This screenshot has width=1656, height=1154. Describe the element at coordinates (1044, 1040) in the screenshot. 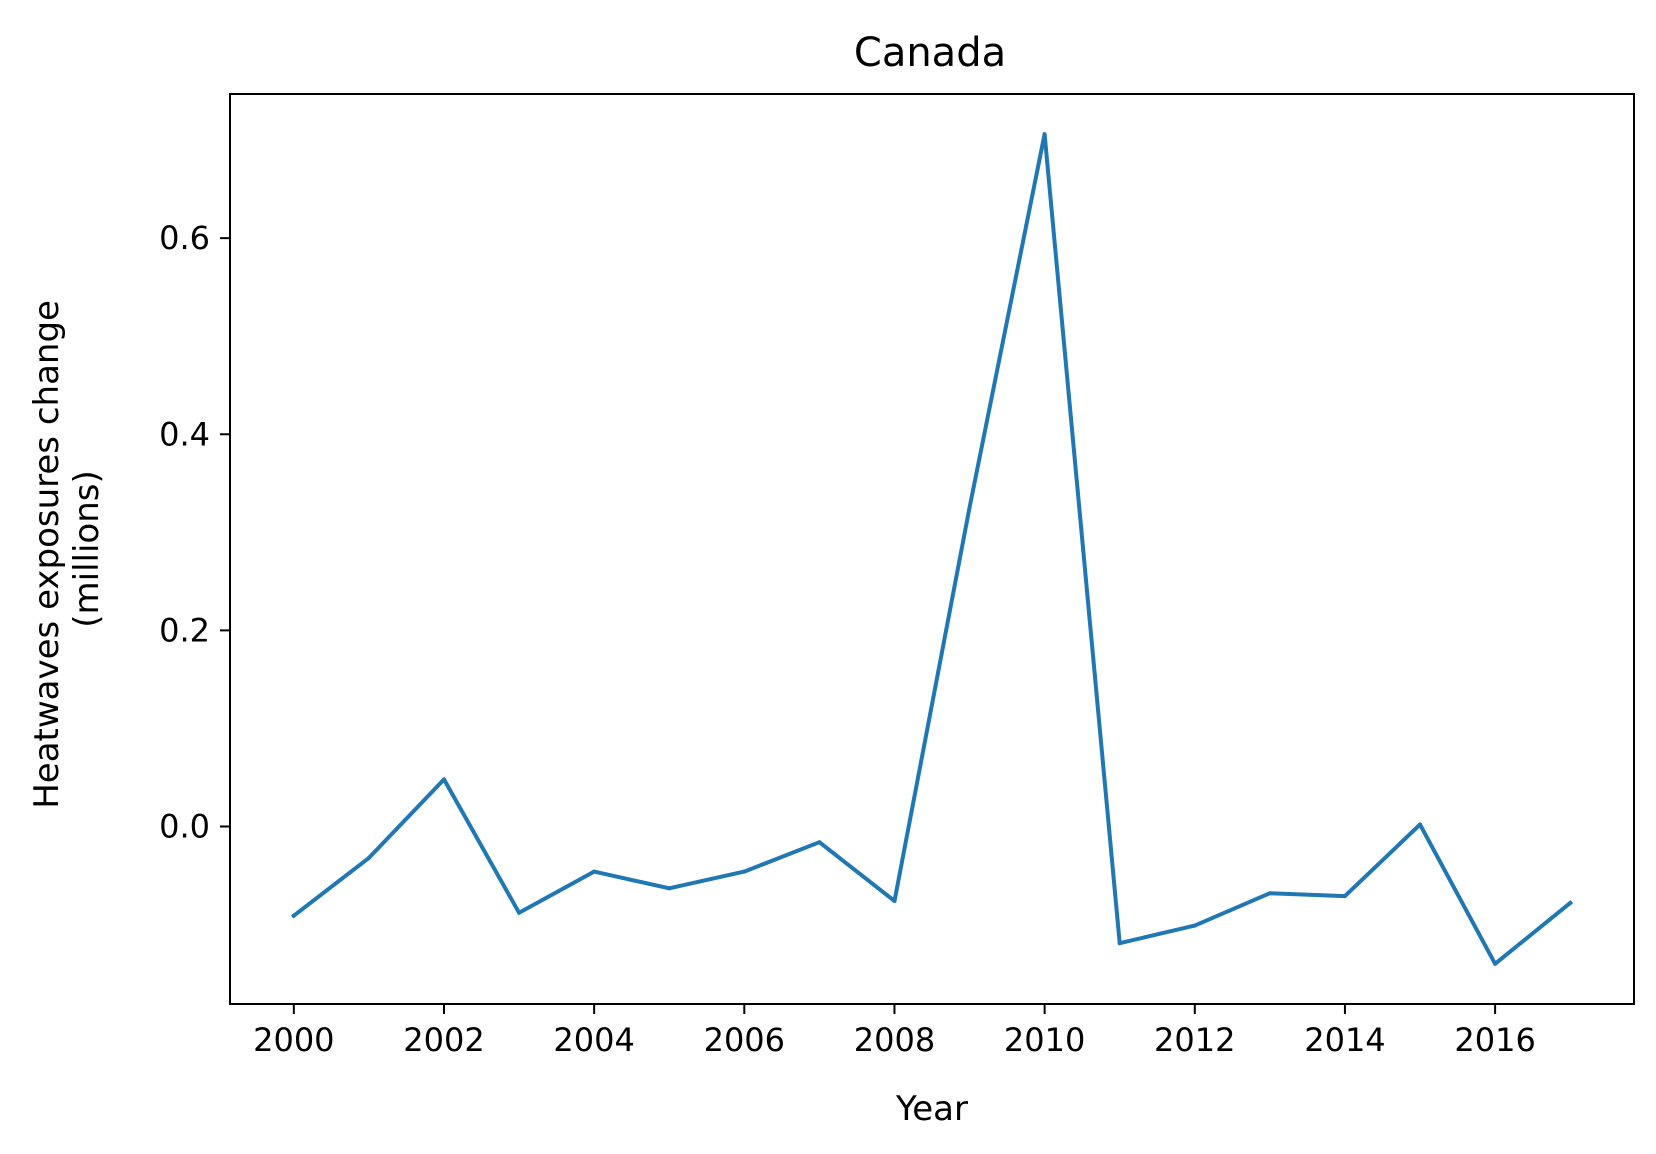

I see `x-tick-label: 2010` at that location.